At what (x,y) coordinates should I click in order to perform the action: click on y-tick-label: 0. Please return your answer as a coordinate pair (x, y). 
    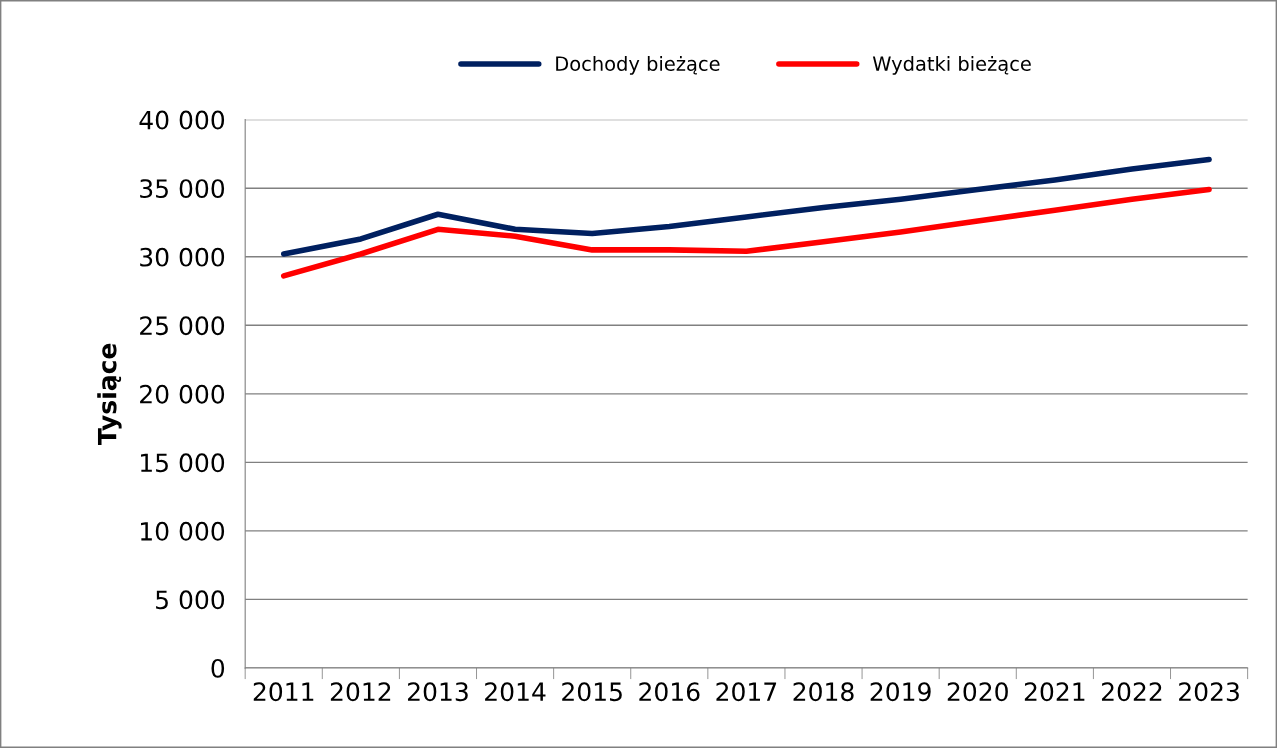
    Looking at the image, I should click on (218, 668).